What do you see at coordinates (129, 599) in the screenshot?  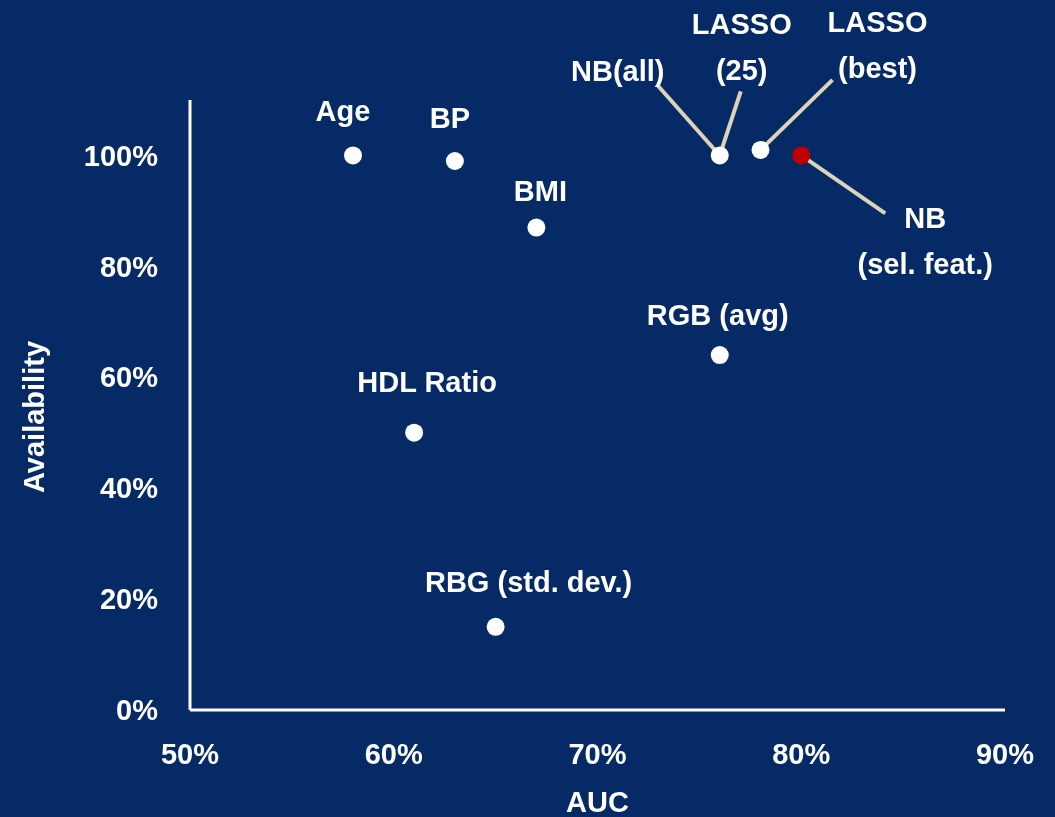 I see `y-tick-label: 20%` at bounding box center [129, 599].